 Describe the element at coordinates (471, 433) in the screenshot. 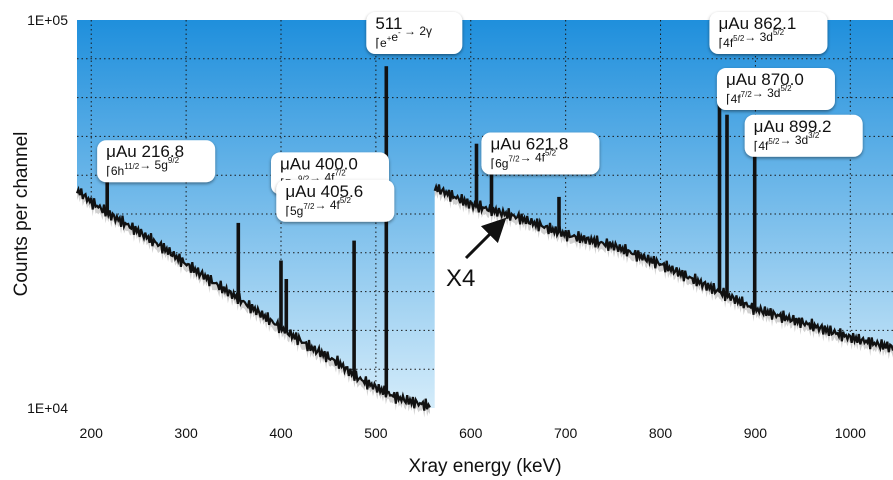

I see `x-tick-label: 600` at that location.